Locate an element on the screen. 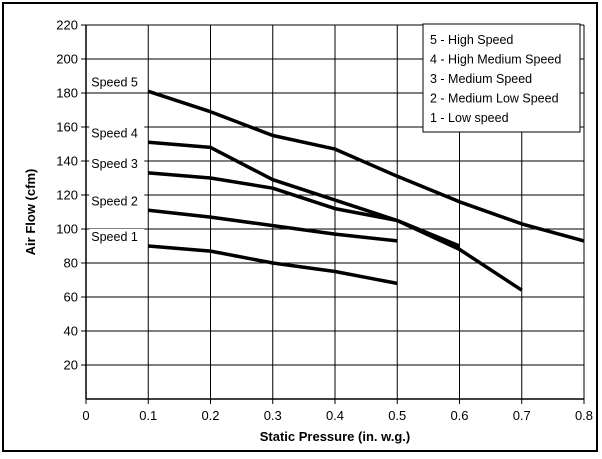 The width and height of the screenshot is (602, 459). y-tick-label: 80 is located at coordinates (71, 263).